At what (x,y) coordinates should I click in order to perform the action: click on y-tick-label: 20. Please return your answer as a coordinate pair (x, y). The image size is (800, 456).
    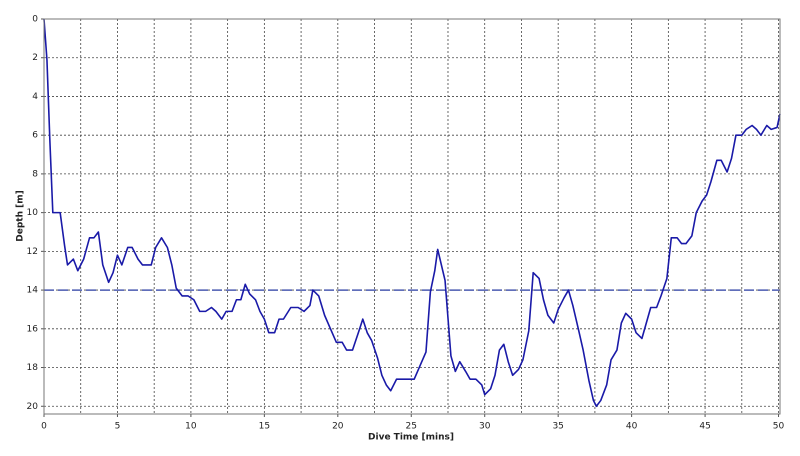
    Looking at the image, I should click on (33, 407).